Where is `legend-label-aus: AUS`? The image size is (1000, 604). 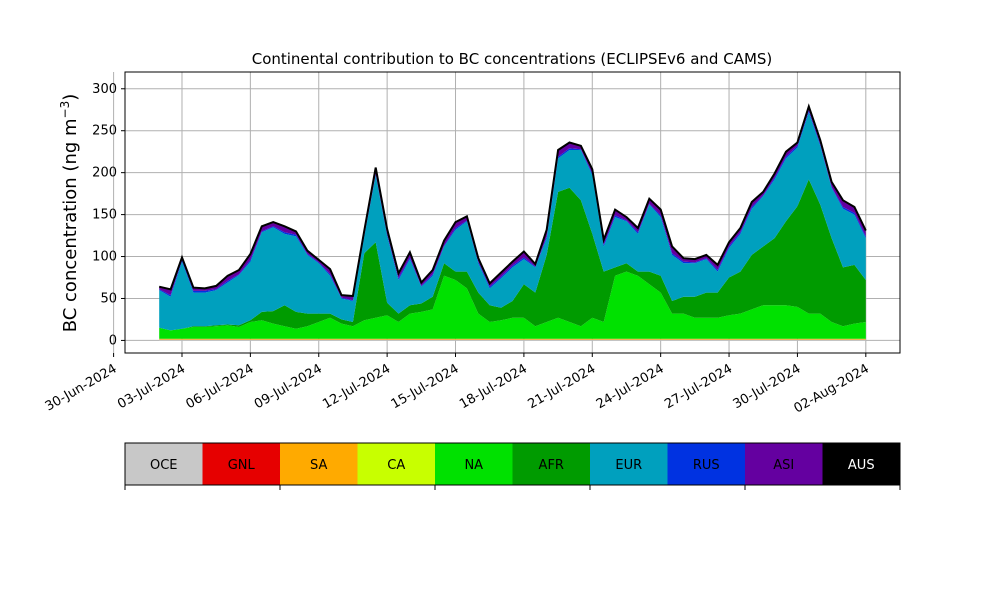 legend-label-aus: AUS is located at coordinates (861, 465).